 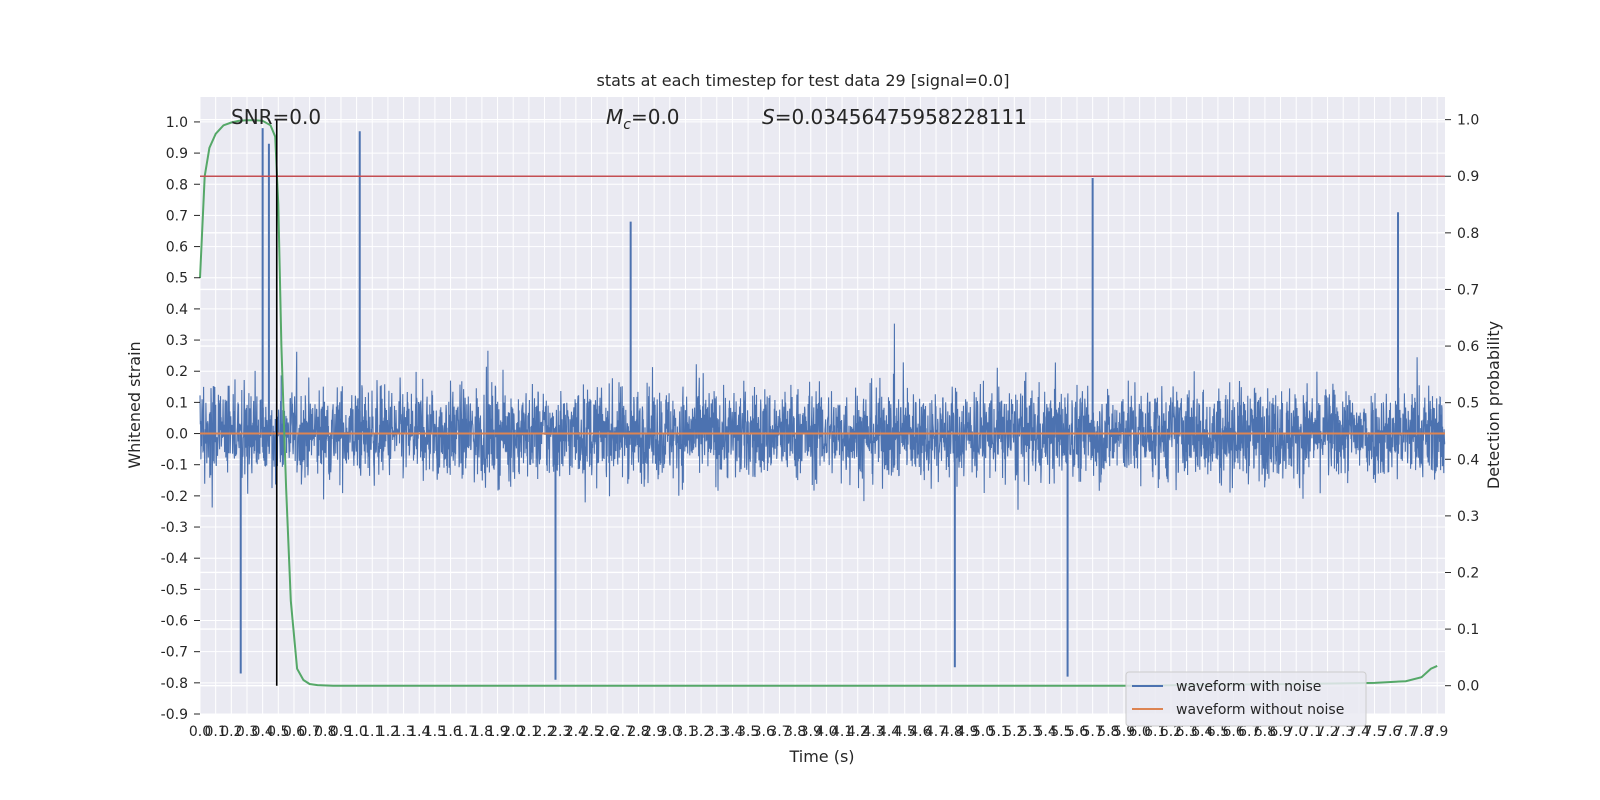 What do you see at coordinates (1468, 121) in the screenshot?
I see `y2-tick-label: 1.0` at bounding box center [1468, 121].